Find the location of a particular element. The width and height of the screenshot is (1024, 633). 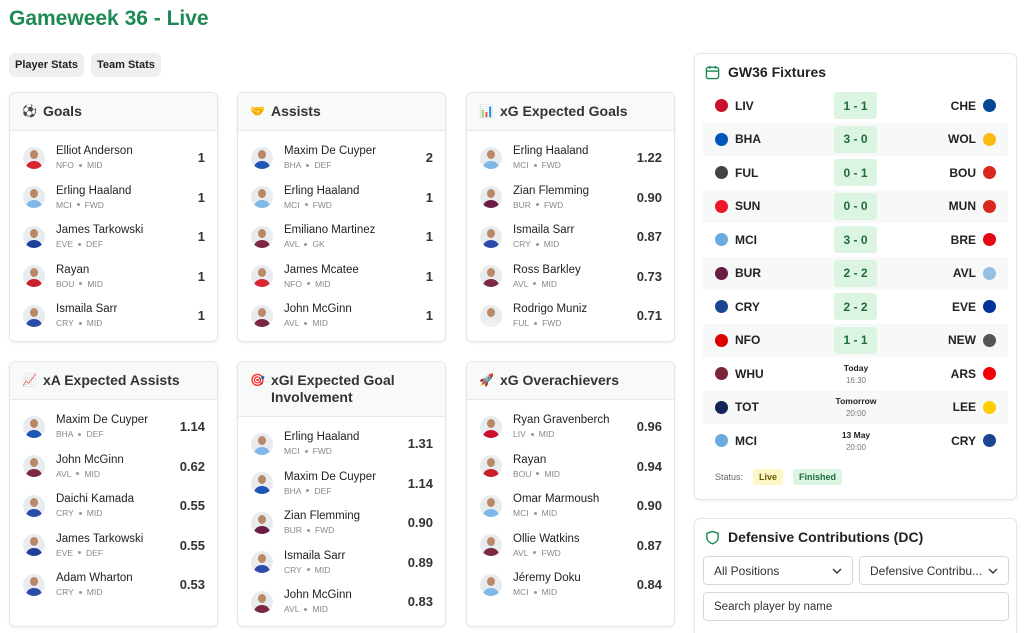

fixture-row: FUL 0 - 1 BOU is located at coordinates (855, 173).